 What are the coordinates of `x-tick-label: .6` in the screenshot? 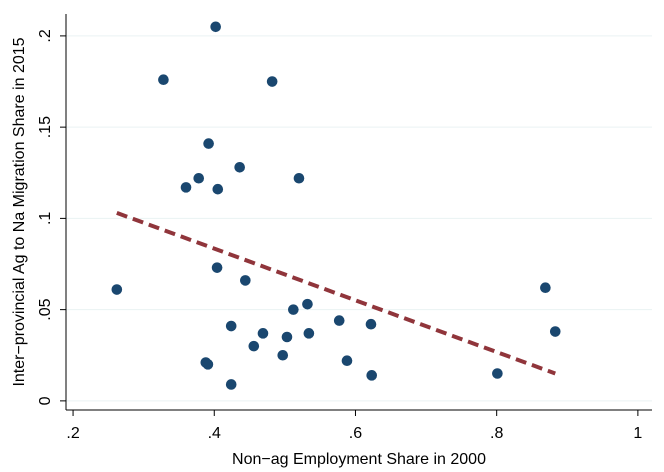 It's located at (355, 433).